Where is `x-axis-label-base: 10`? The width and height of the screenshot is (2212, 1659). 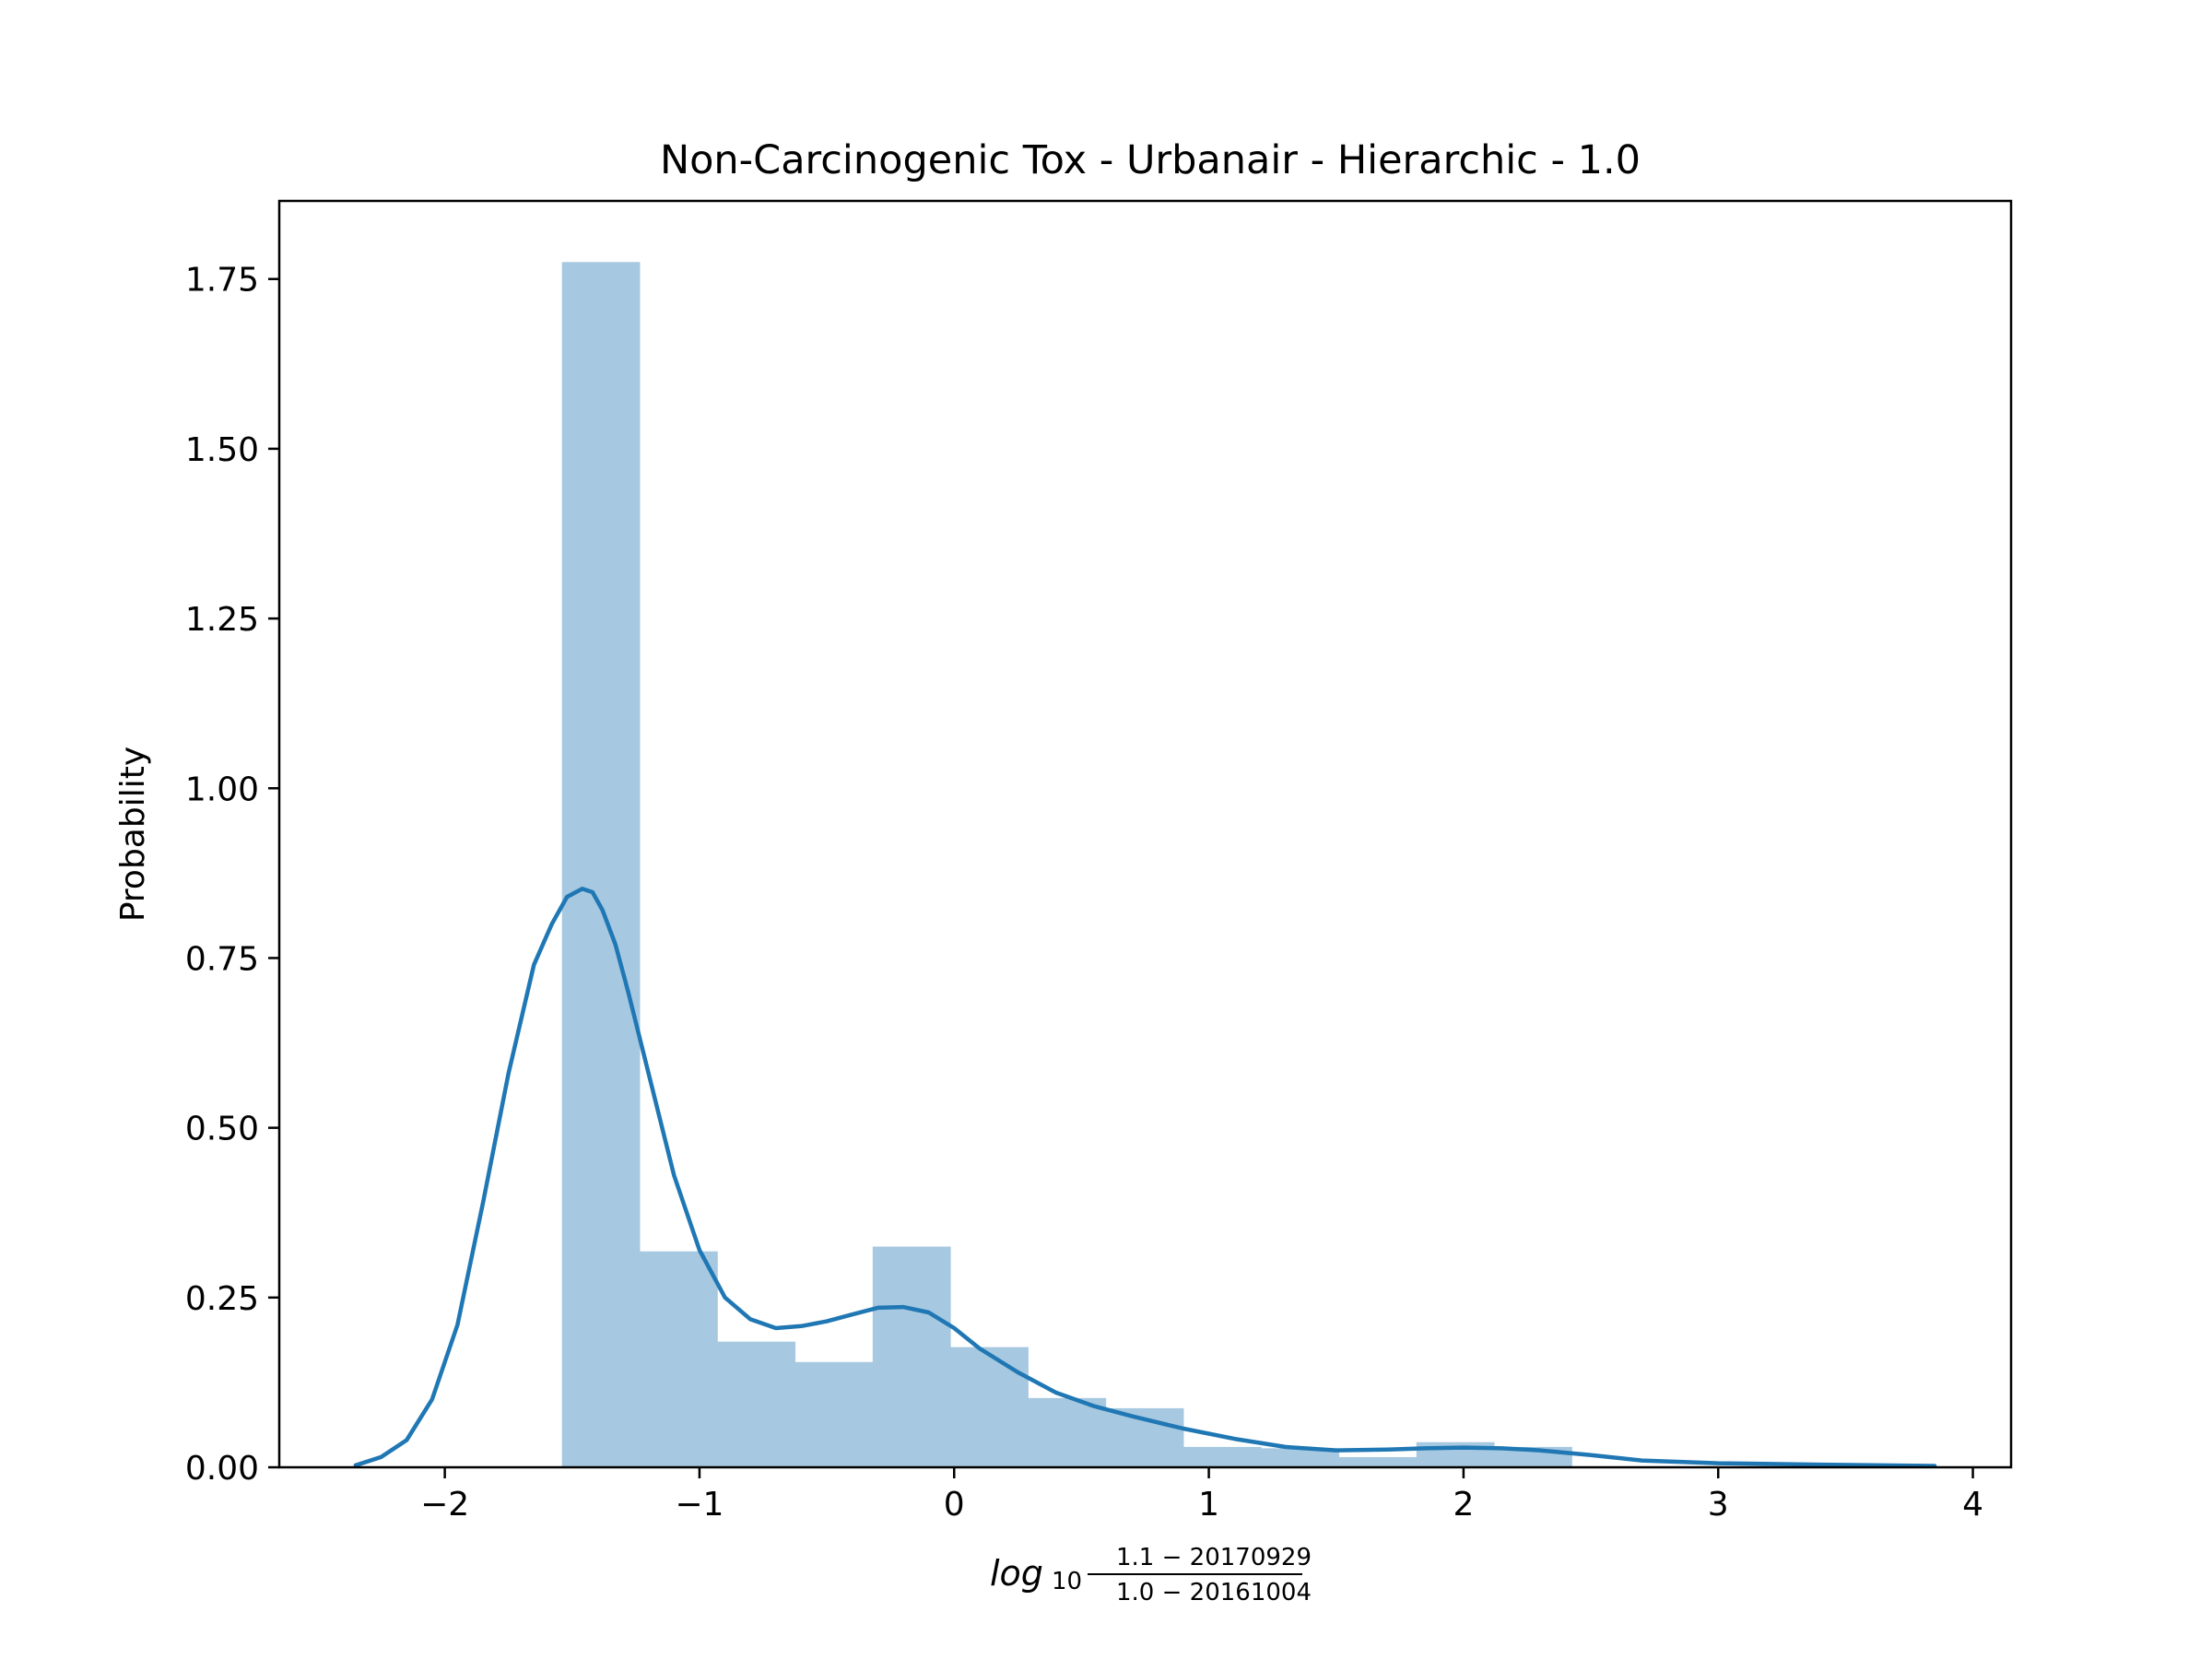 x-axis-label-base: 10 is located at coordinates (1067, 1581).